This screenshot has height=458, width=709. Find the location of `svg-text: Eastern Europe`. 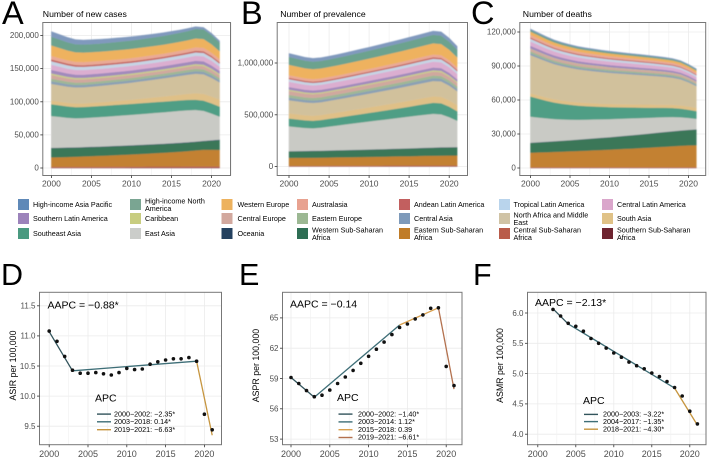

svg-text: Eastern Europe is located at coordinates (337, 218).